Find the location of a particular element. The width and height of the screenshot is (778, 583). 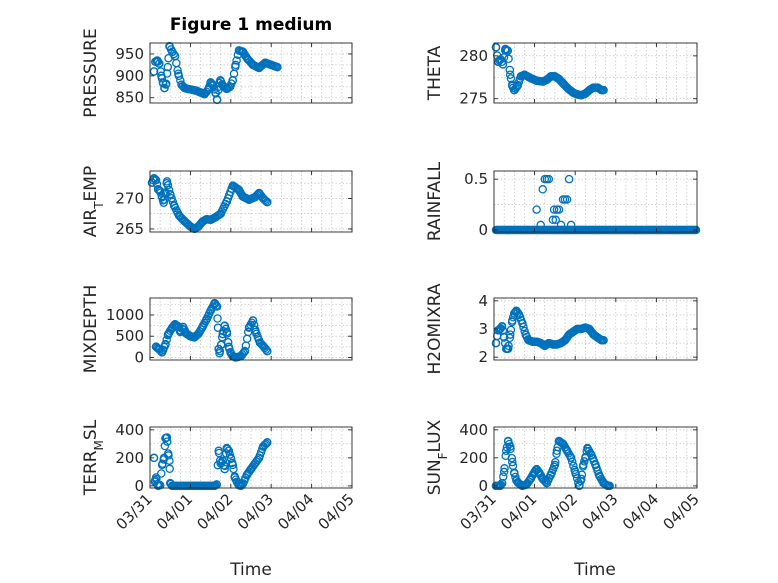

series-sun_flux is located at coordinates (552, 463).